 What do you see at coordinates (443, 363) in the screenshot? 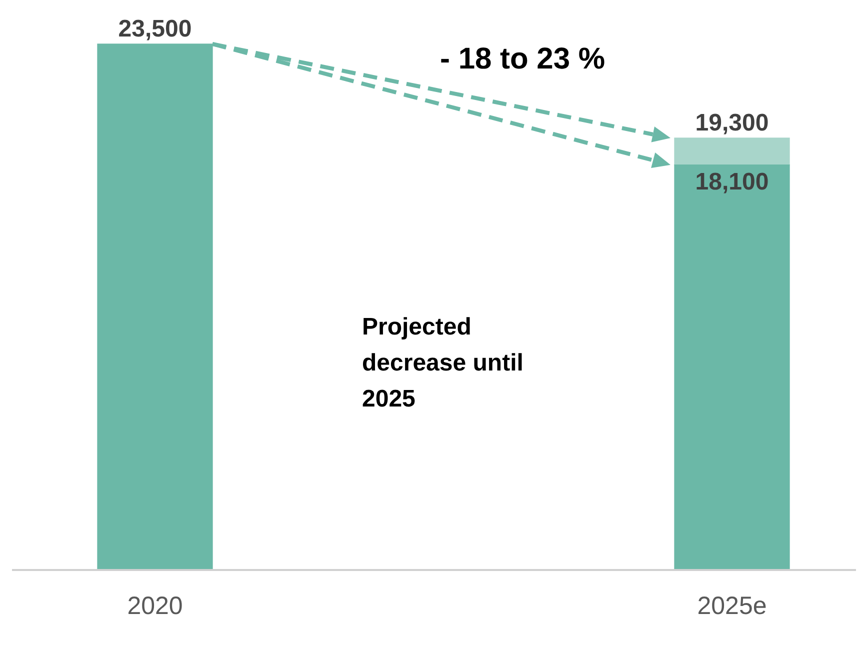
I see `annotation: Projected decrease until 2025` at bounding box center [443, 363].